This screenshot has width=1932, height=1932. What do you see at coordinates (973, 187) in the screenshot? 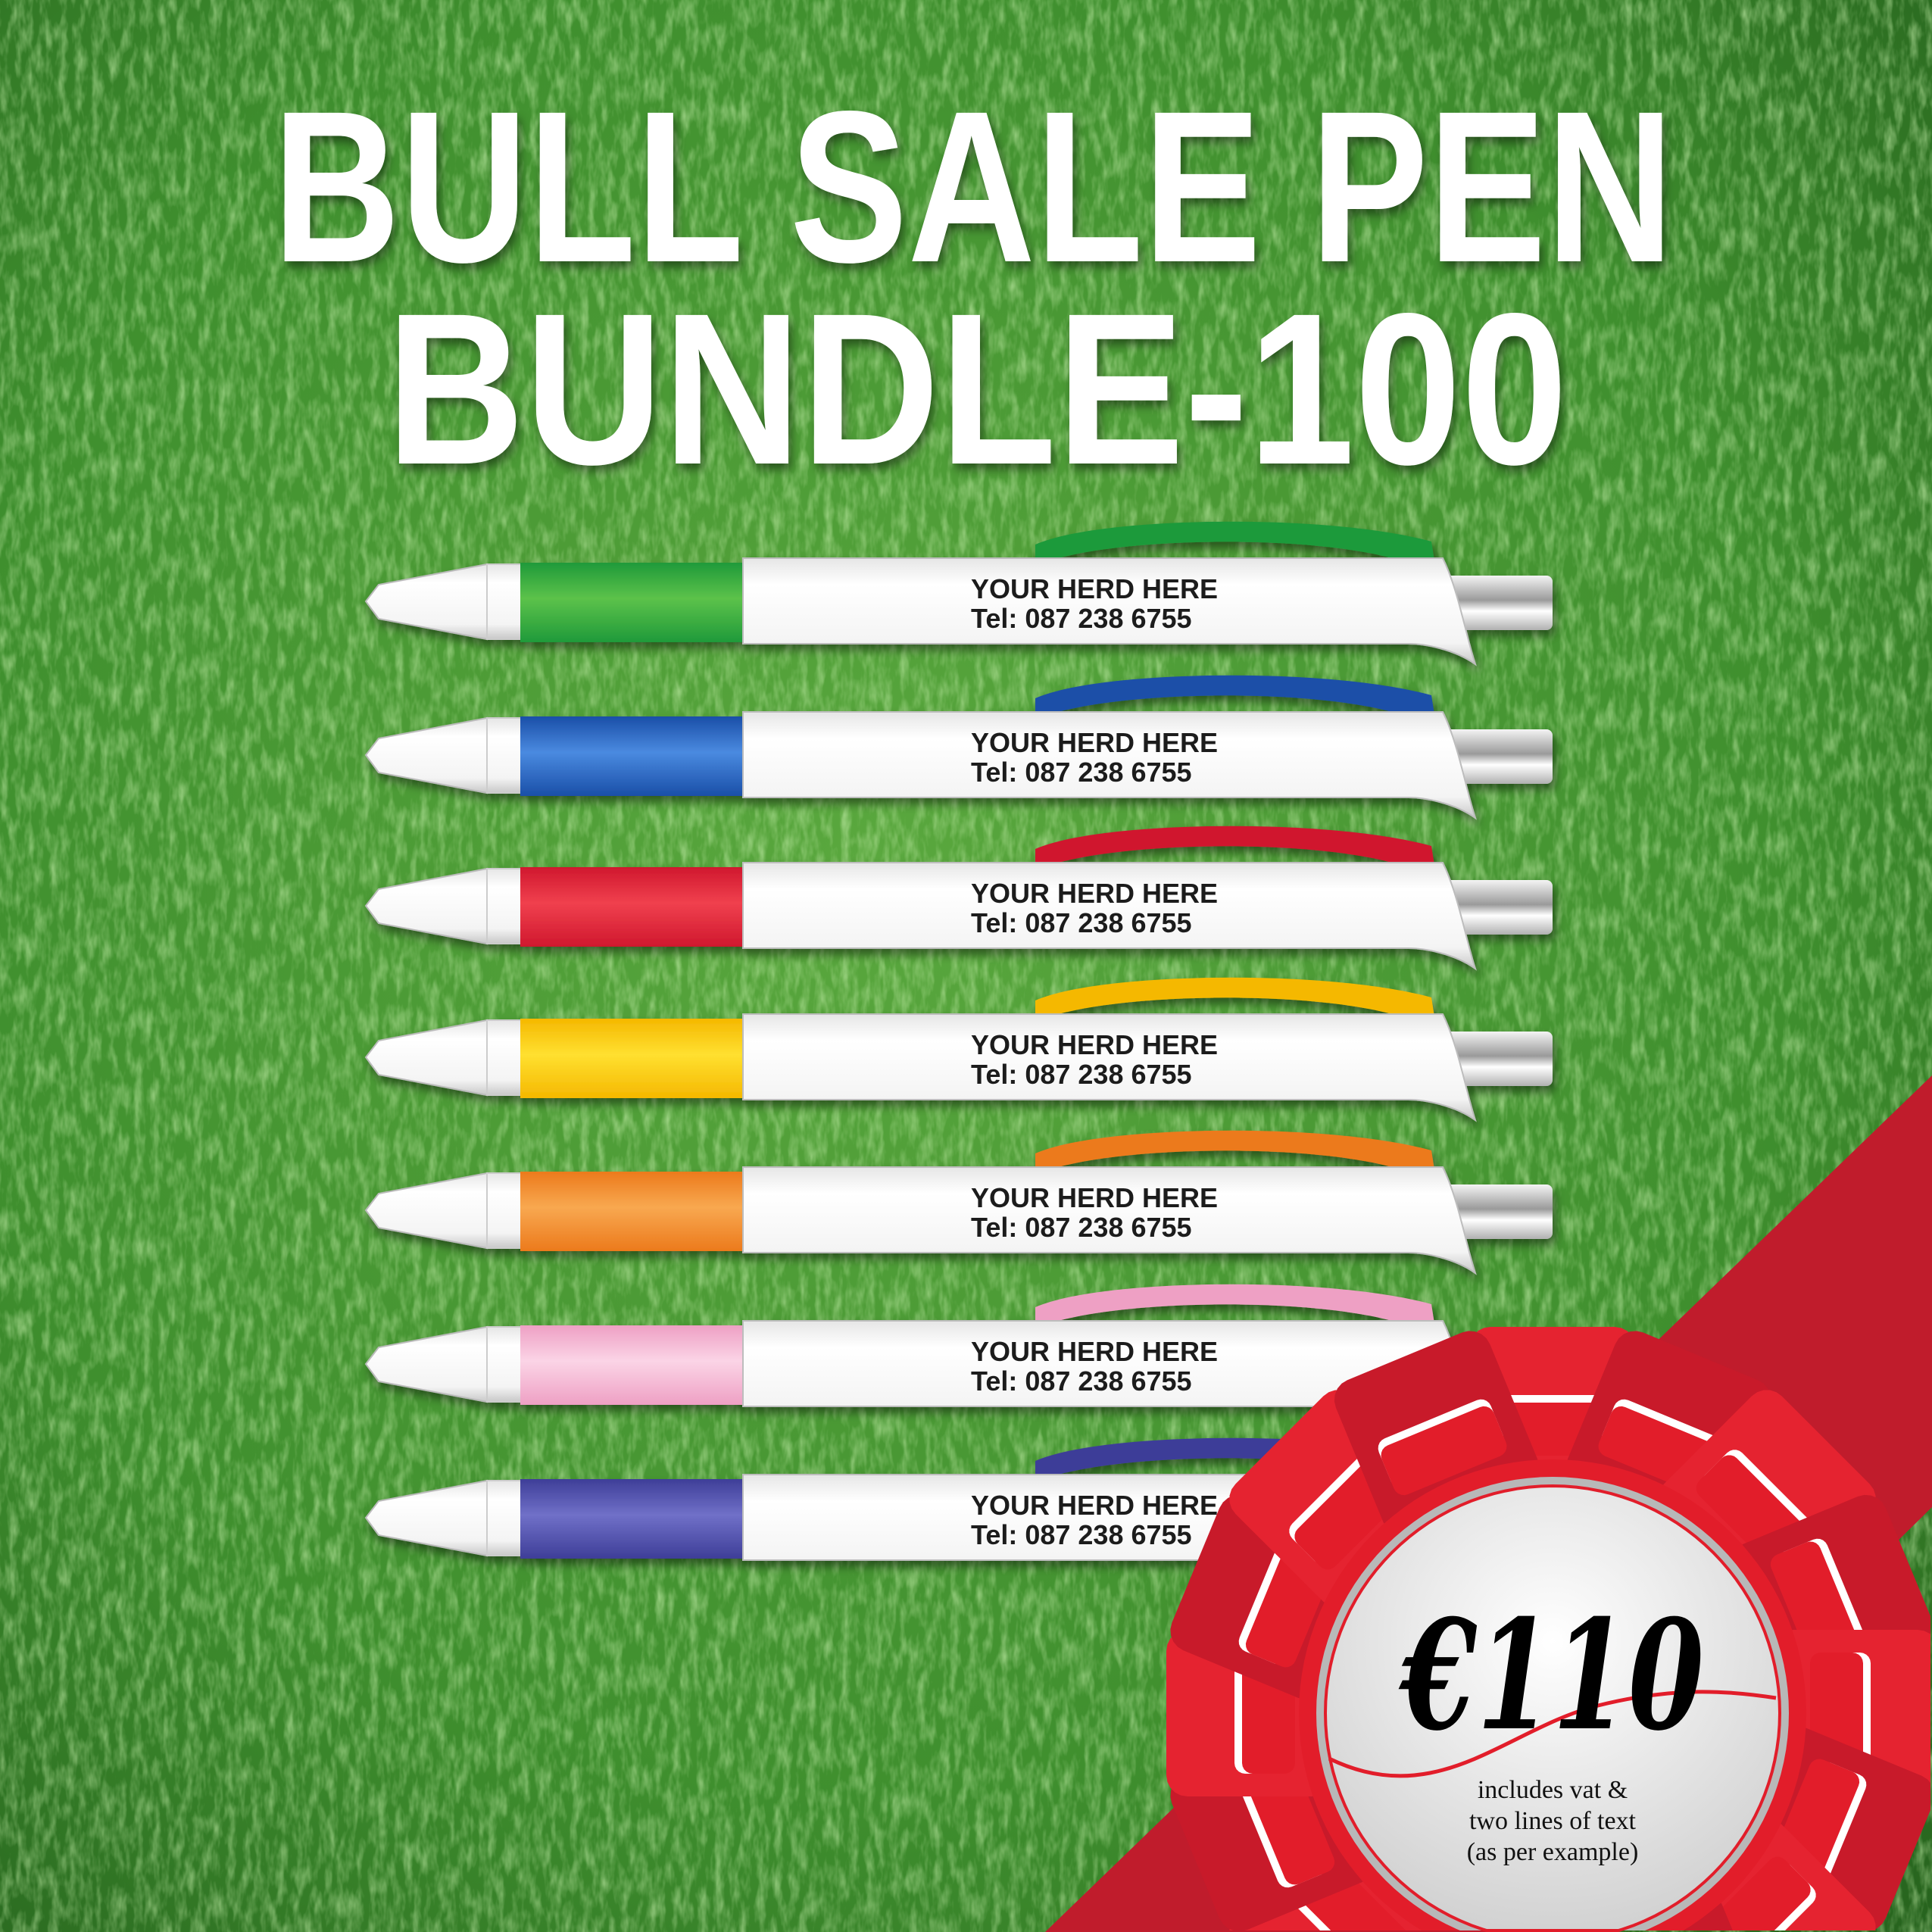
I see `title-line-1: BULL SALE PEN` at bounding box center [973, 187].